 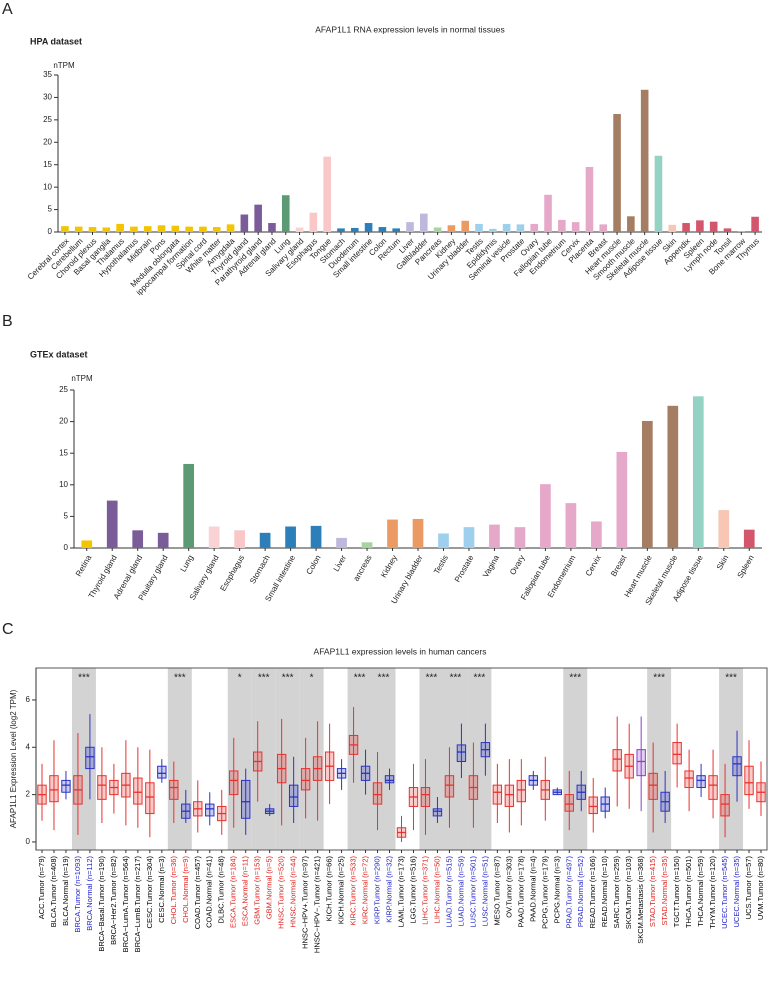 What do you see at coordinates (63, 389) in the screenshot?
I see `y-tick-label: 25` at bounding box center [63, 389].